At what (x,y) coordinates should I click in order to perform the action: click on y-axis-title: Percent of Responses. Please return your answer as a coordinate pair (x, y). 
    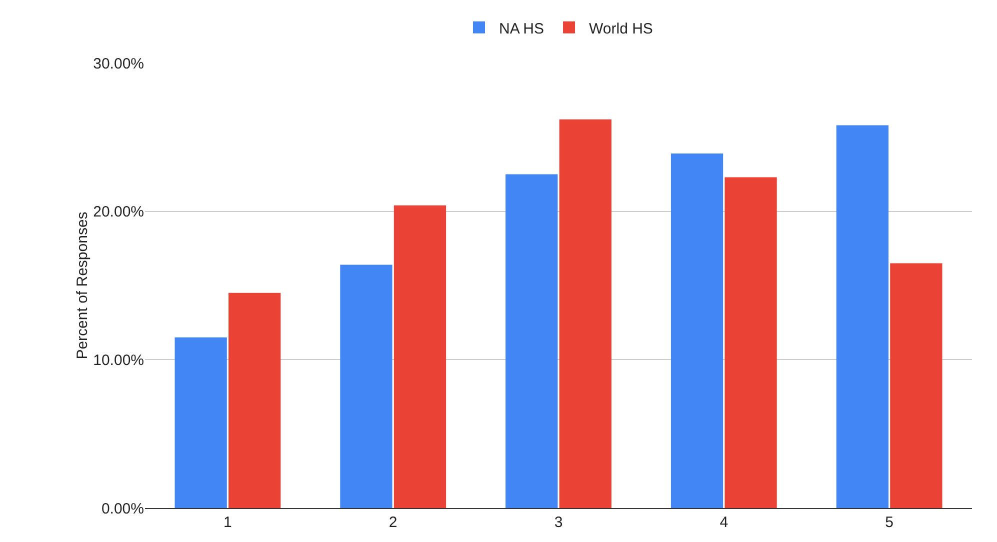
    Looking at the image, I should click on (83, 286).